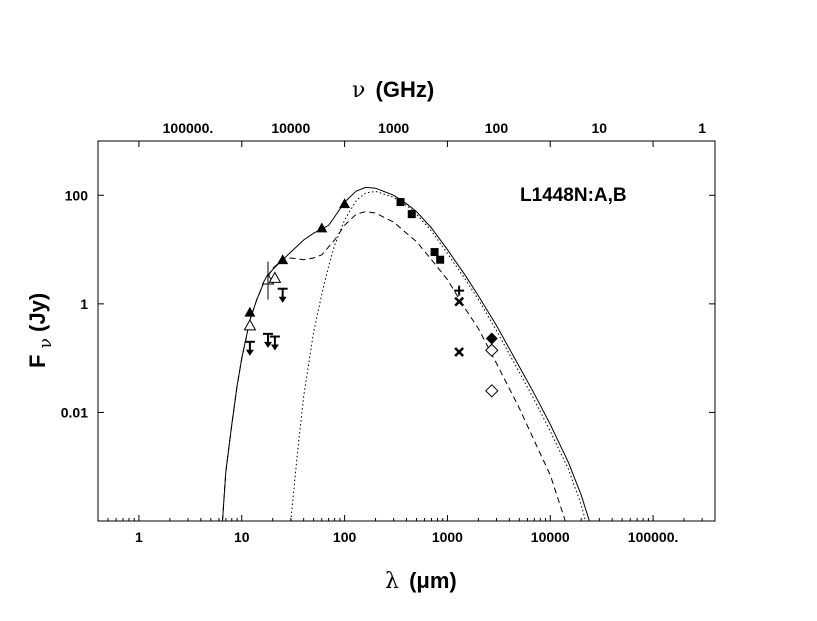  What do you see at coordinates (358, 90) in the screenshot?
I see `top-axis-title-symbol: ν` at bounding box center [358, 90].